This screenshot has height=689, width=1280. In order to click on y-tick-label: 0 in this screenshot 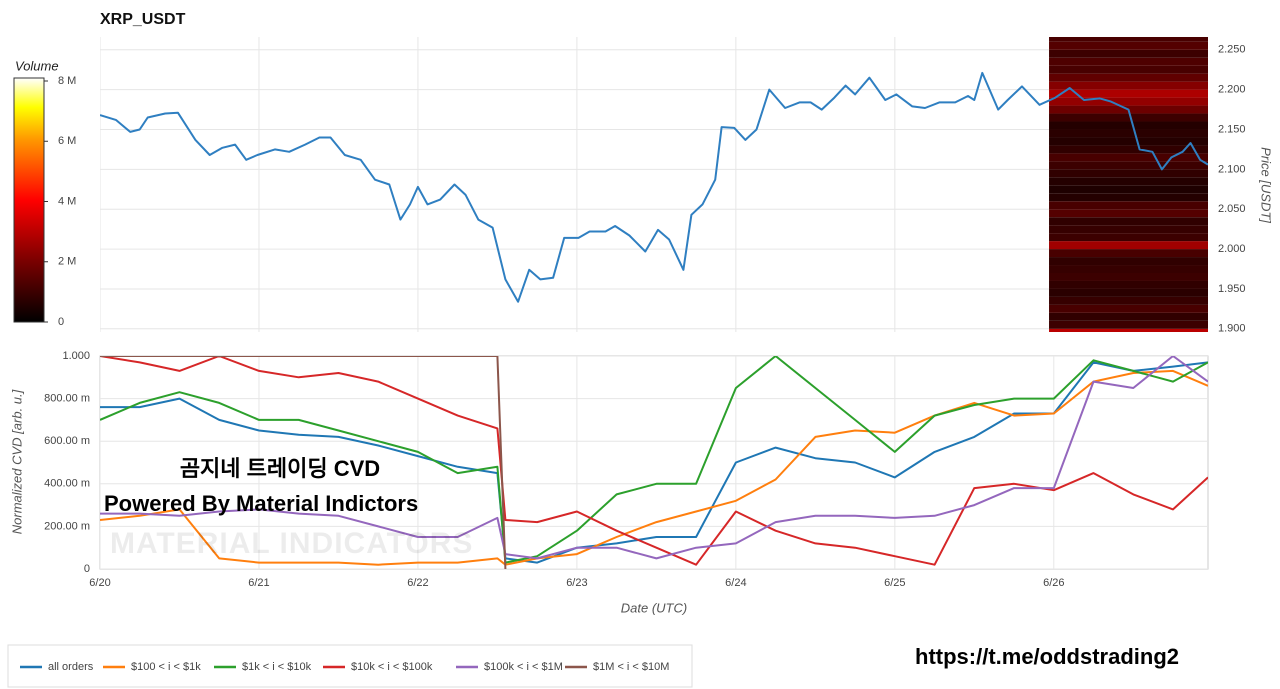, I will do `click(87, 569)`.